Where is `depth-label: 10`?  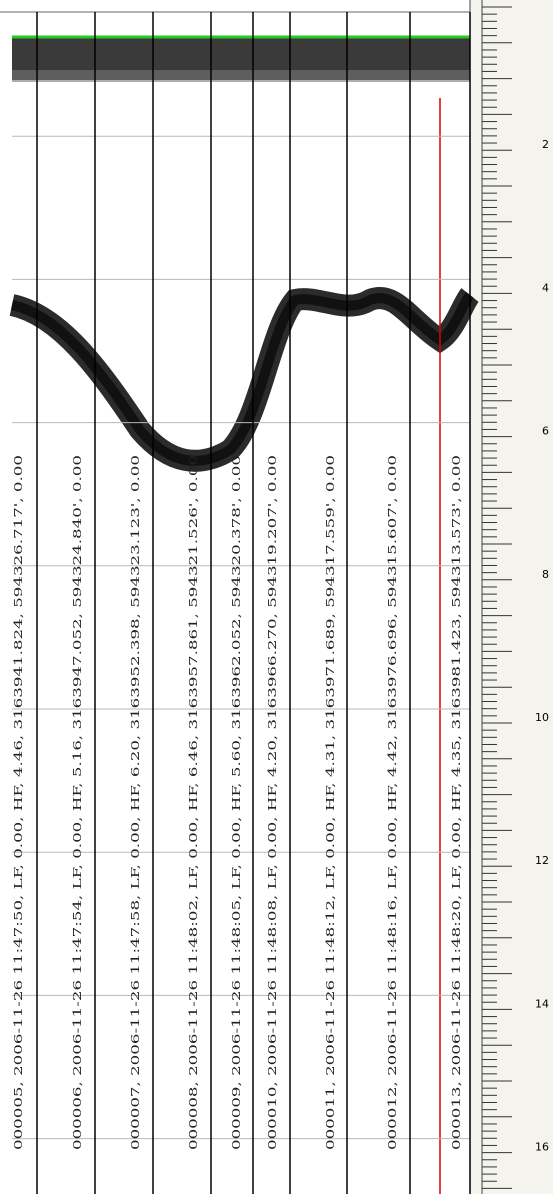 depth-label: 10 is located at coordinates (542, 717).